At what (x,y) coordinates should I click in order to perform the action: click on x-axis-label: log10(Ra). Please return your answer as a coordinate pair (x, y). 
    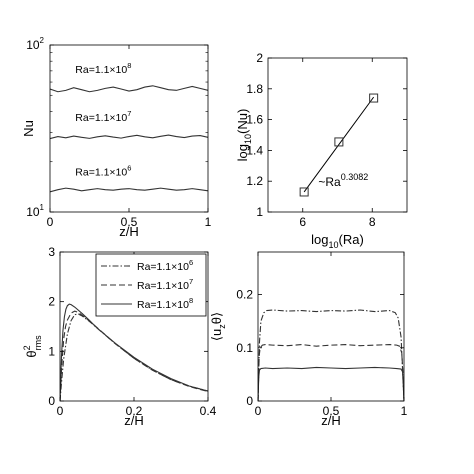
    Looking at the image, I should click on (337, 241).